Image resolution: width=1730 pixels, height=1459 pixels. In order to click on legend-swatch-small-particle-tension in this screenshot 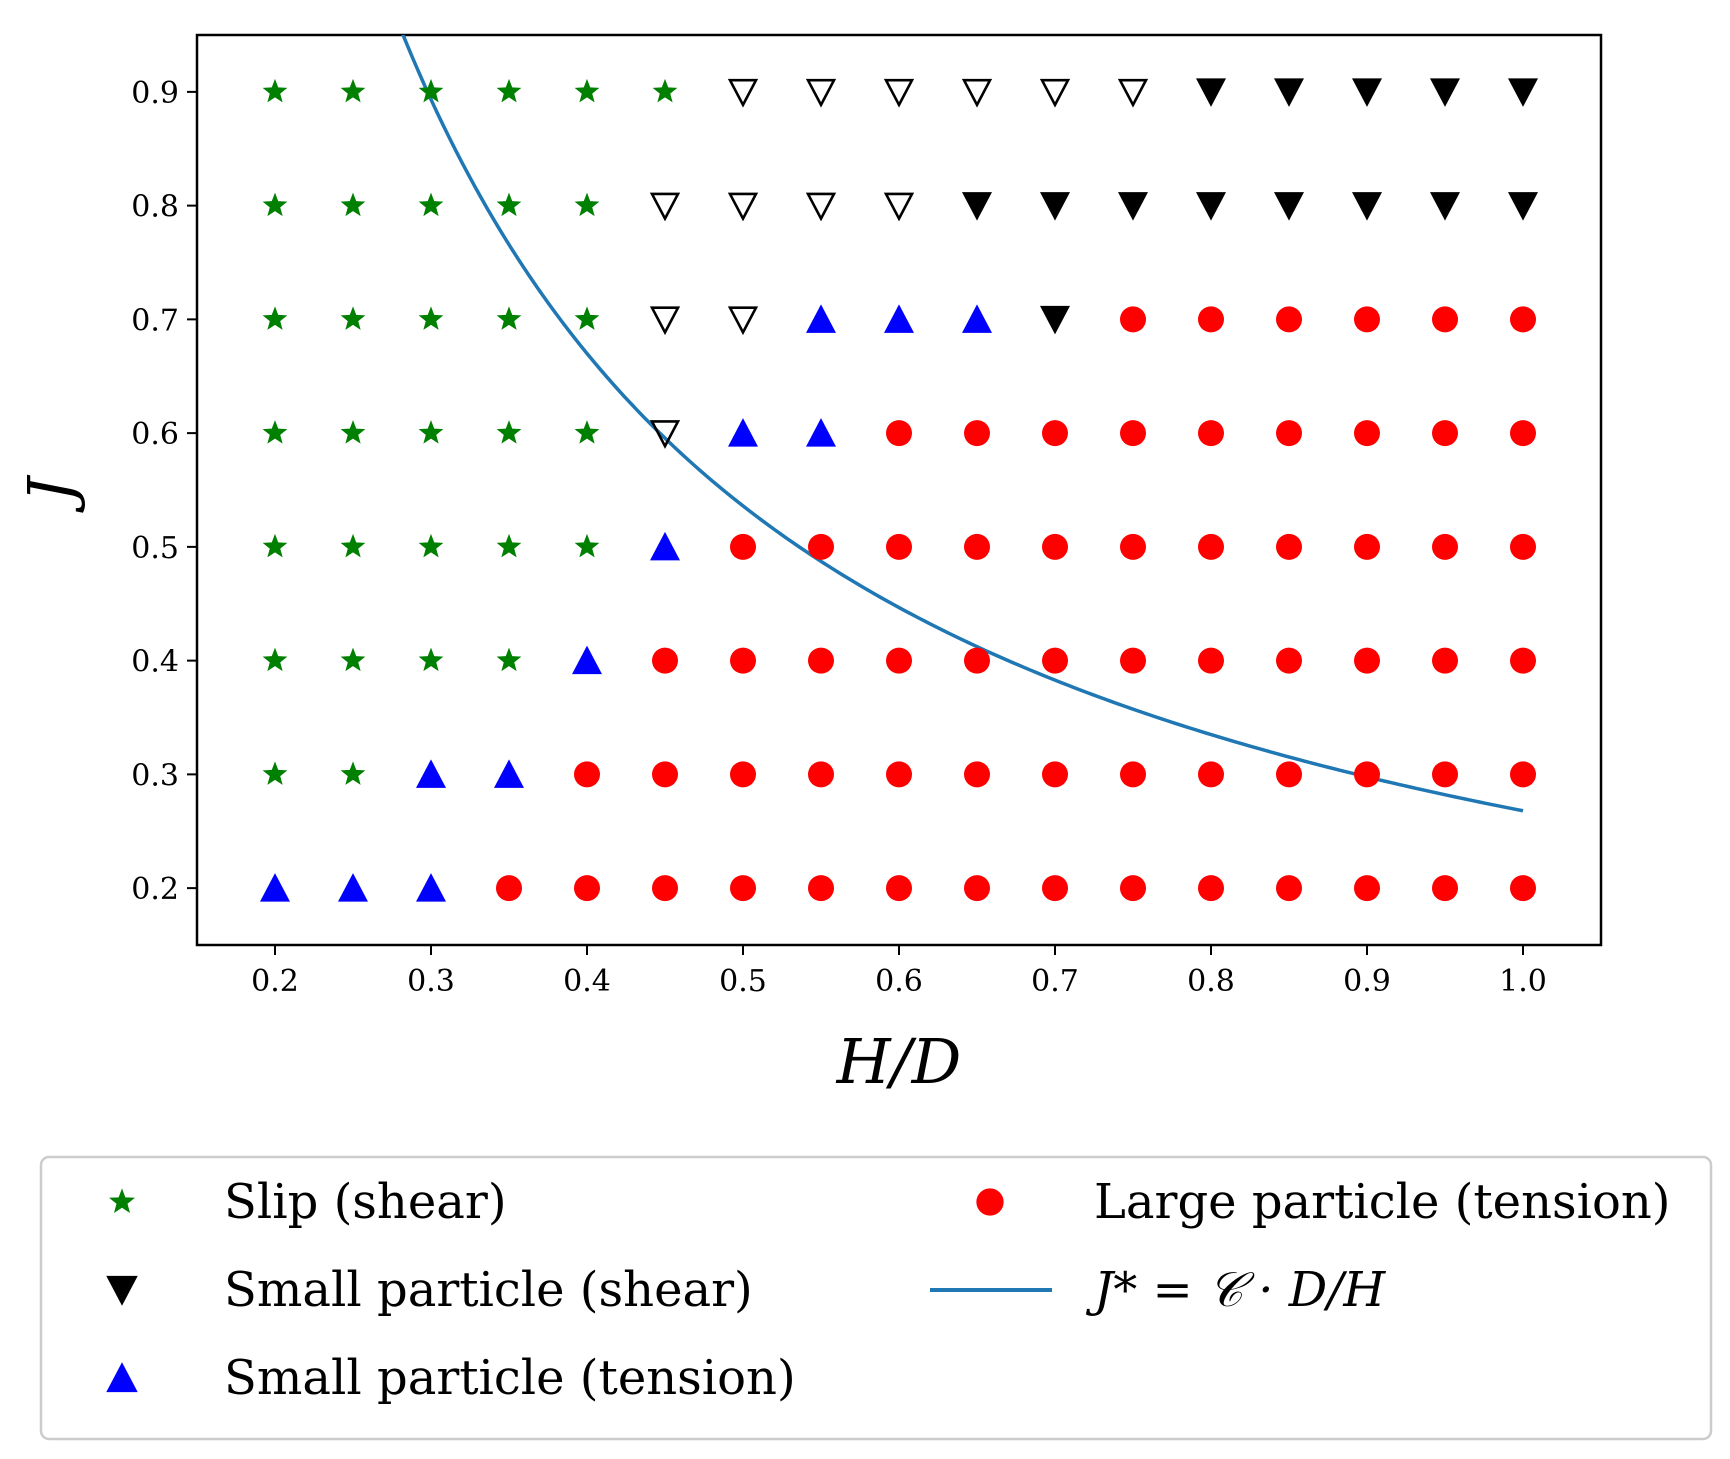, I will do `click(122, 1377)`.